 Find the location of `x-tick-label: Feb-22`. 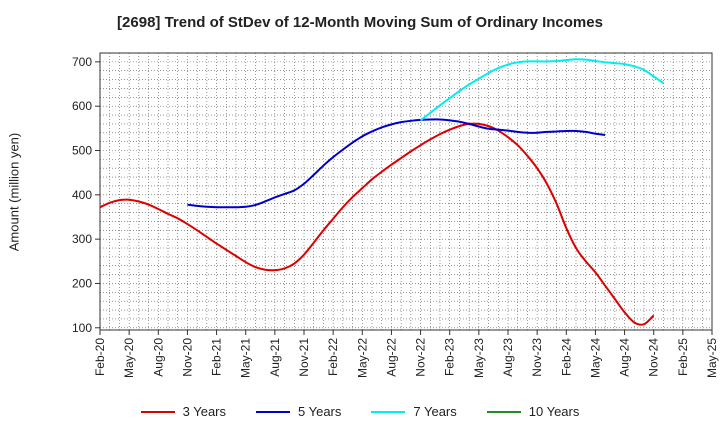

x-tick-label: Feb-22 is located at coordinates (333, 357).